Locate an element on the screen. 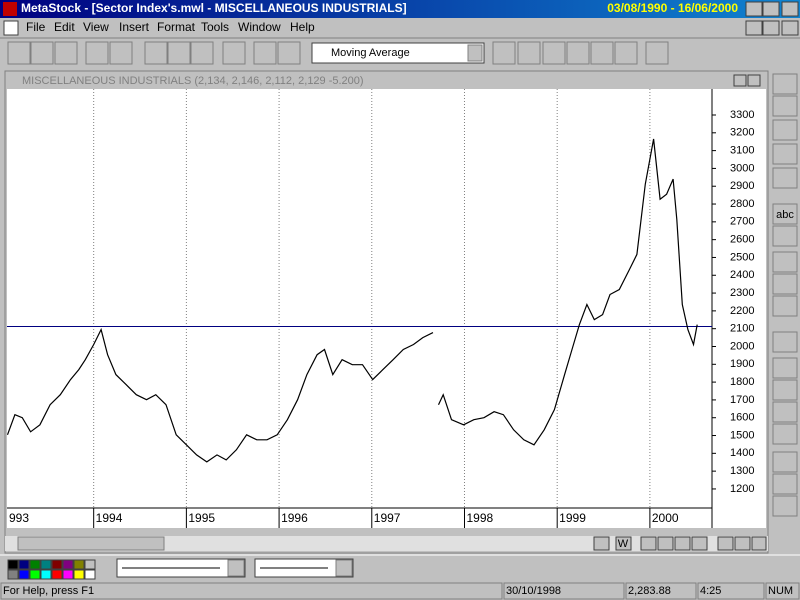  y-tick-label: 1200 is located at coordinates (742, 489).